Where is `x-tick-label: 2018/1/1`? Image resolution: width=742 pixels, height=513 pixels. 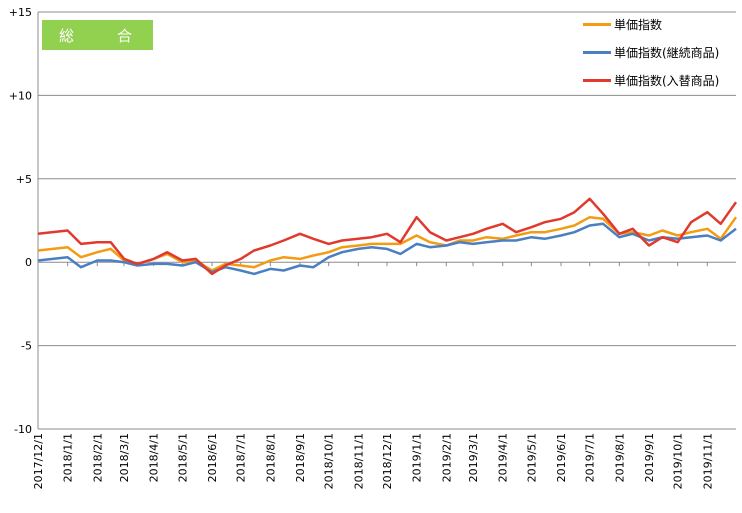
x-tick-label: 2018/1/1 is located at coordinates (68, 457).